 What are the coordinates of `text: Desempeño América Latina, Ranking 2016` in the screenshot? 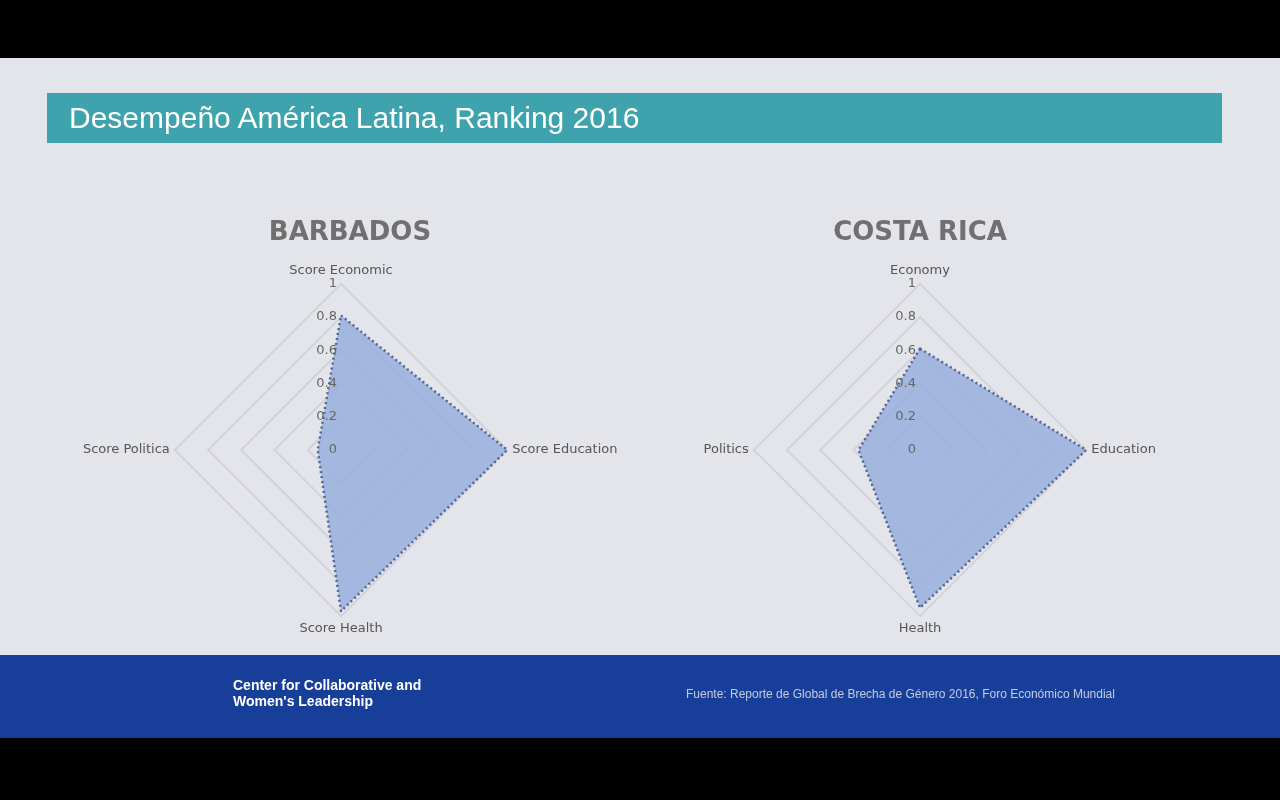 It's located at (634, 118).